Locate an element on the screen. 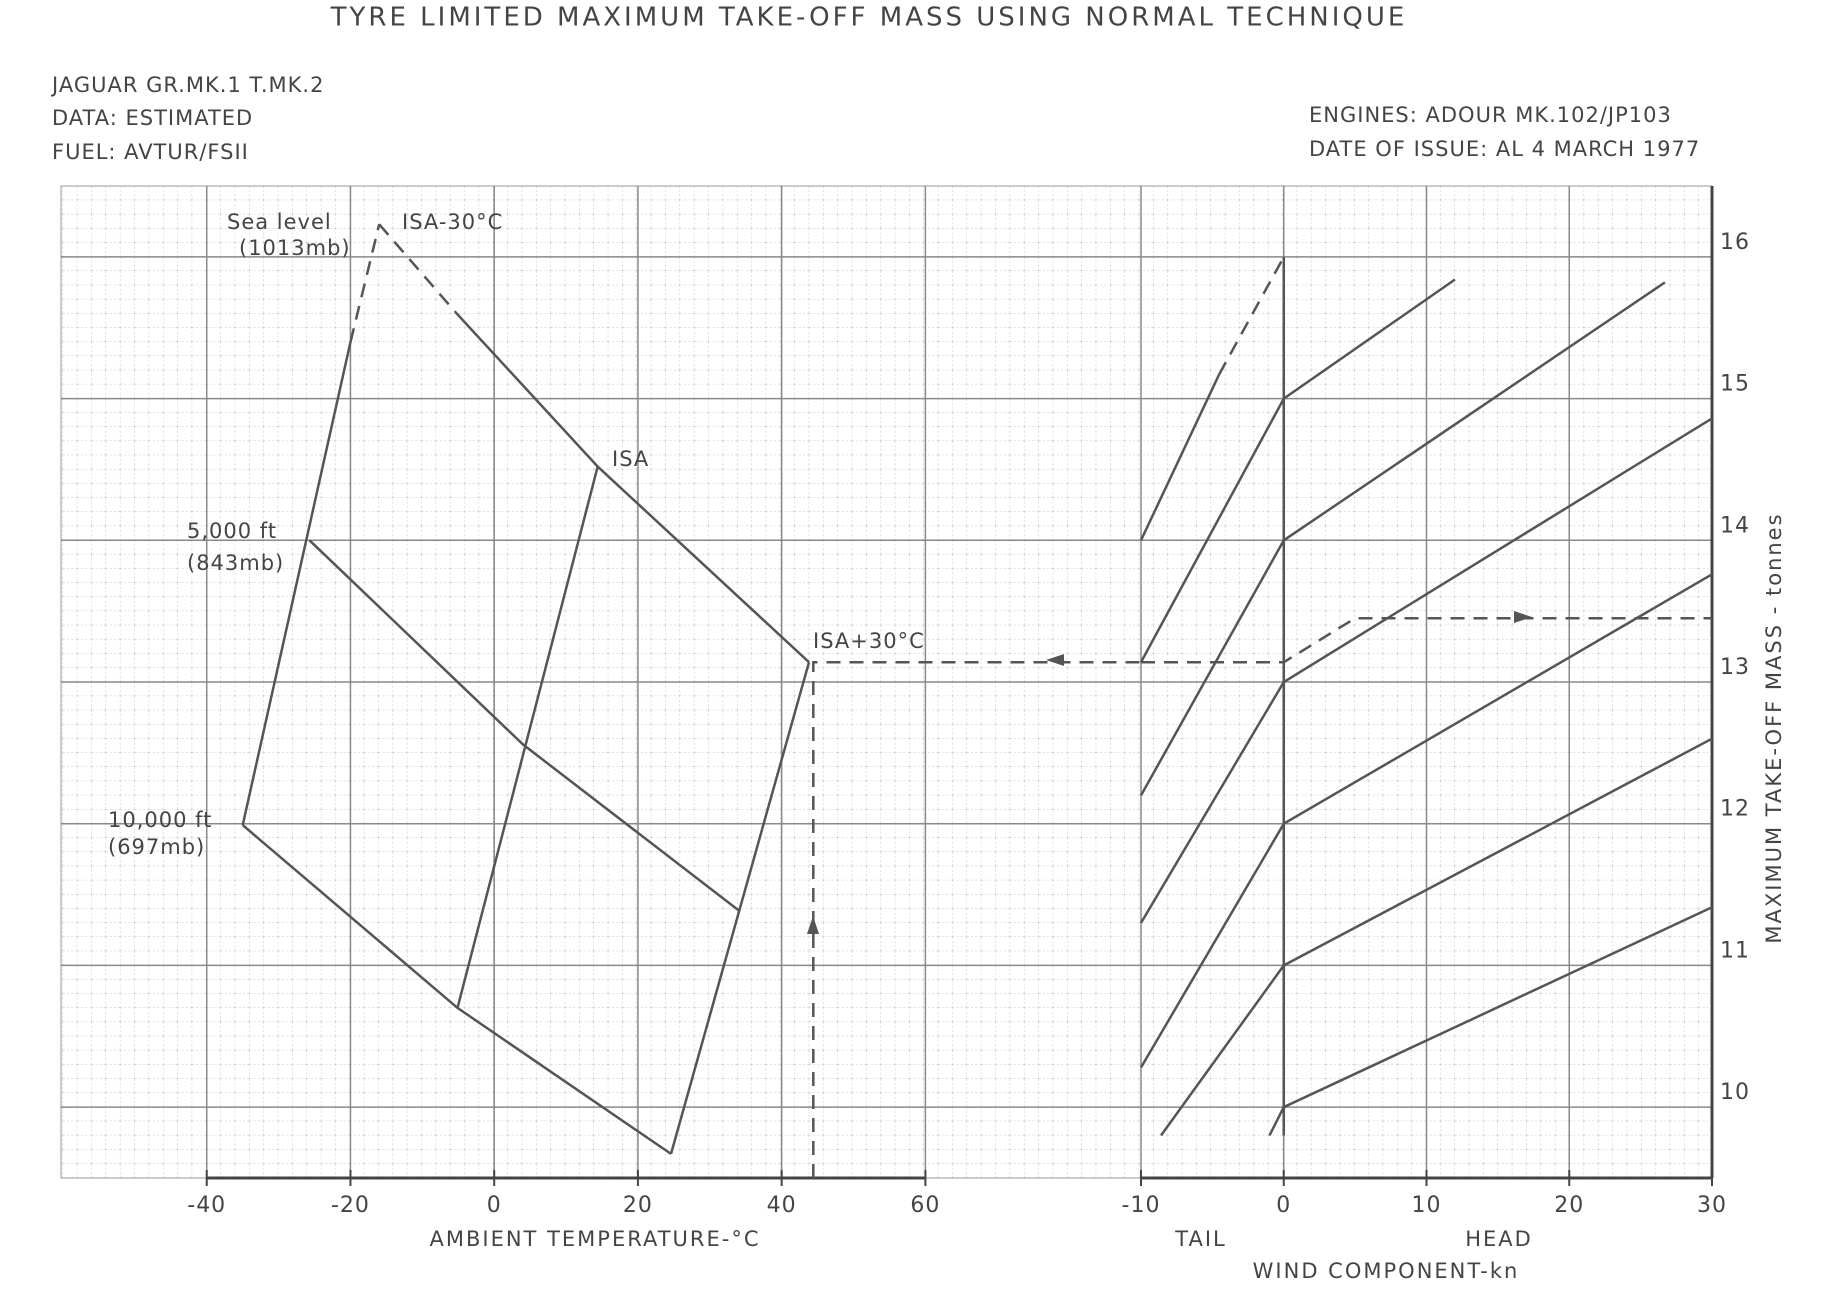  annotation: ISA is located at coordinates (630, 459).